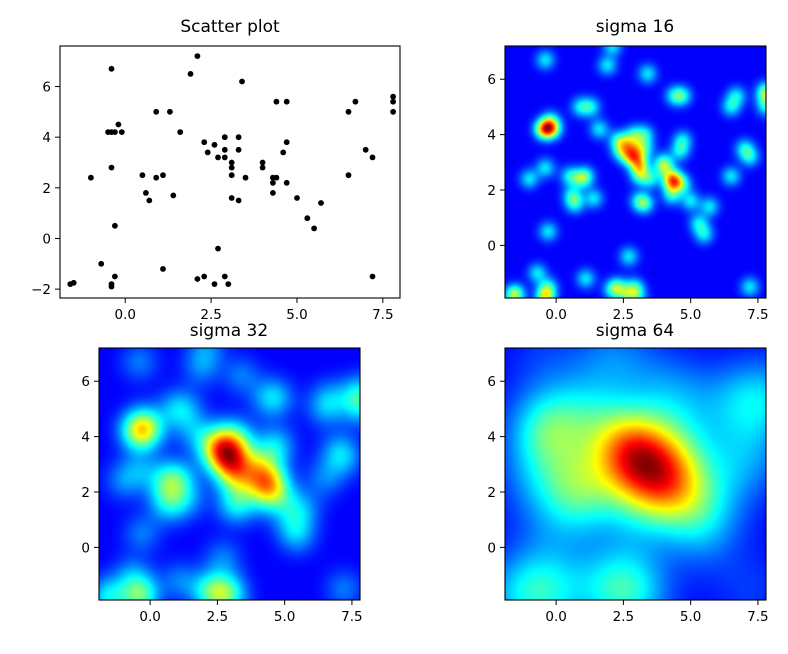 This screenshot has width=788, height=654. I want to click on y-tick-label: −2, so click(41, 290).